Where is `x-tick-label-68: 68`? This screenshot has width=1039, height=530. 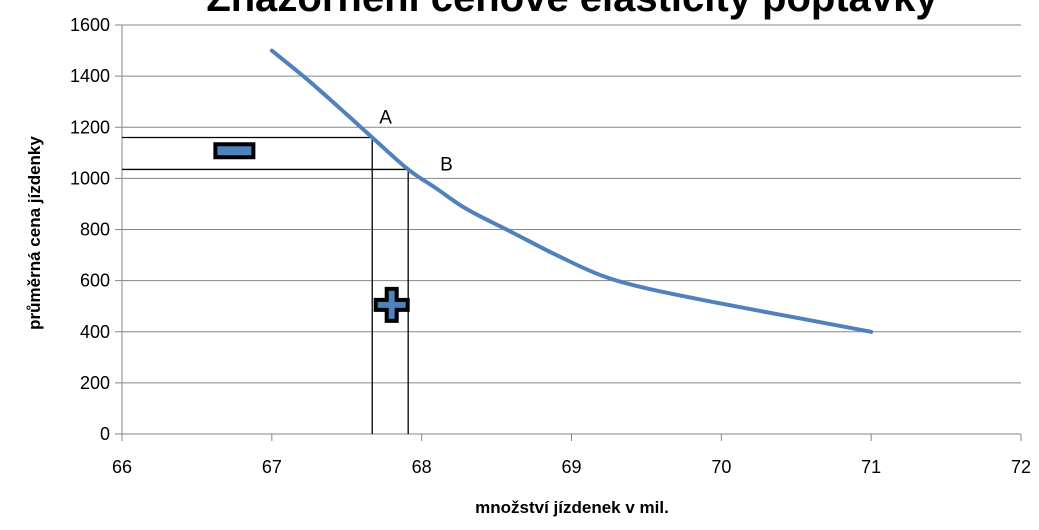
x-tick-label-68: 68 is located at coordinates (422, 467).